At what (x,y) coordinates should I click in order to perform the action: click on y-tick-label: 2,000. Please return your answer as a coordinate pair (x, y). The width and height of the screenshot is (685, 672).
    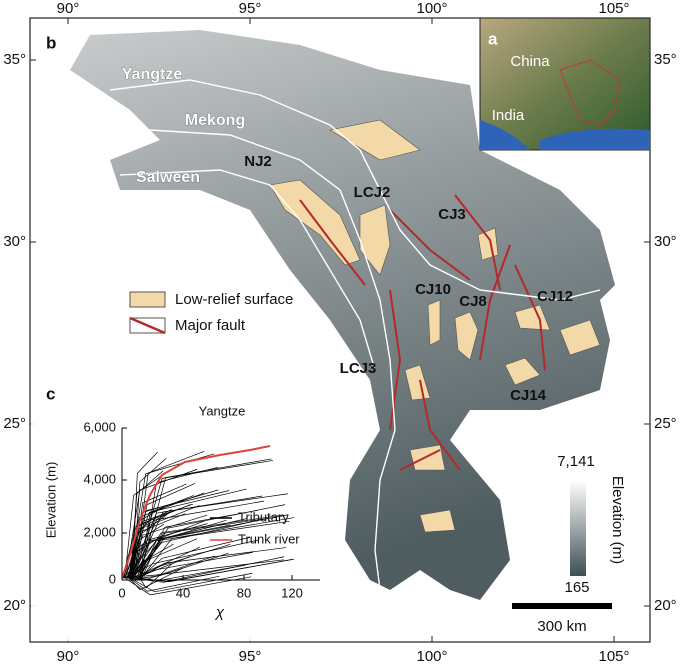
    Looking at the image, I should click on (99, 531).